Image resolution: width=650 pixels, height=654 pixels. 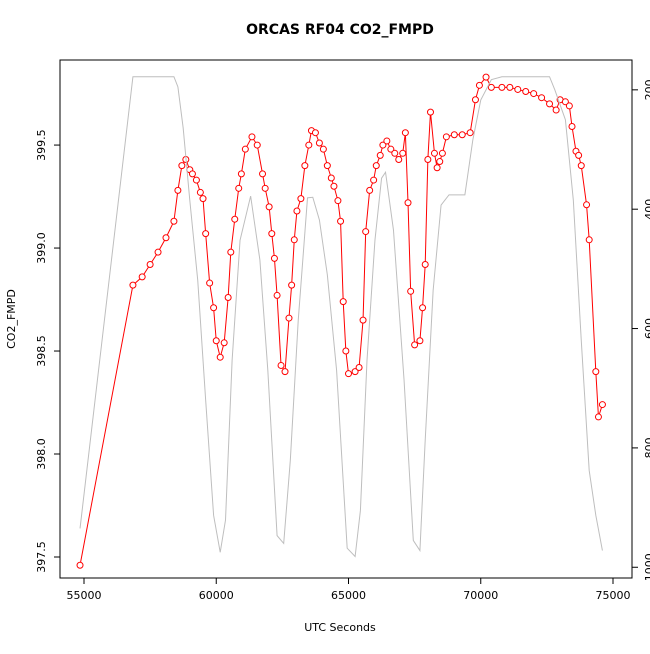 I want to click on y-tick-label: 399.5, so click(x=41, y=145).